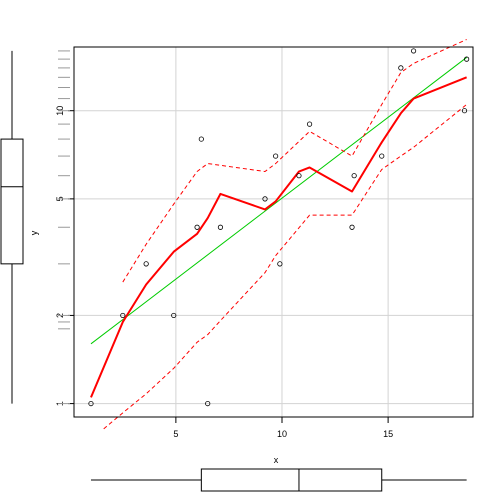  What do you see at coordinates (291, 480) in the screenshot?
I see `x-boxplot-box` at bounding box center [291, 480].